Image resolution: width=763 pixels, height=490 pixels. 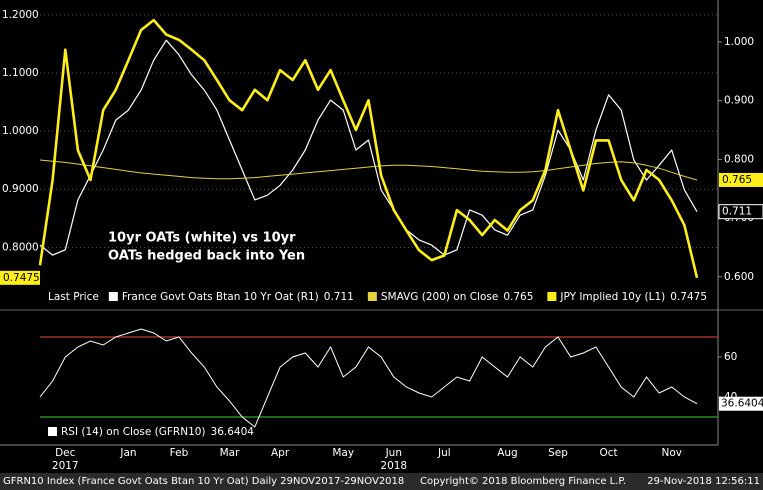 I want to click on last-value-label: 36.6404, so click(x=742, y=404).